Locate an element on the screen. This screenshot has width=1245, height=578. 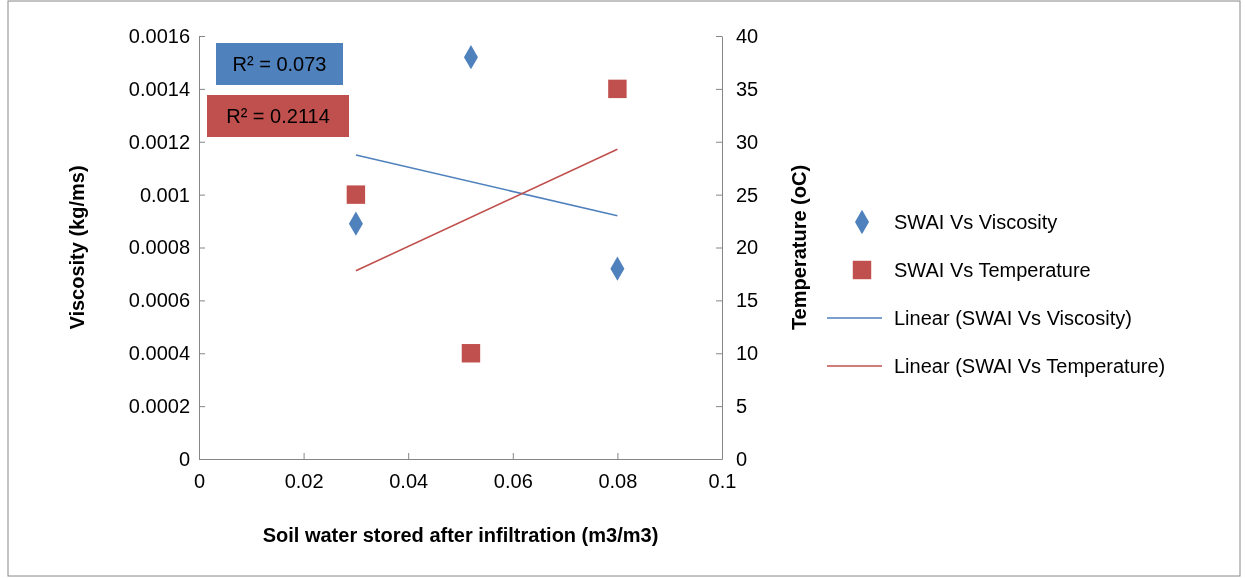
y-tick-label: 0.0008 is located at coordinates (159, 247).